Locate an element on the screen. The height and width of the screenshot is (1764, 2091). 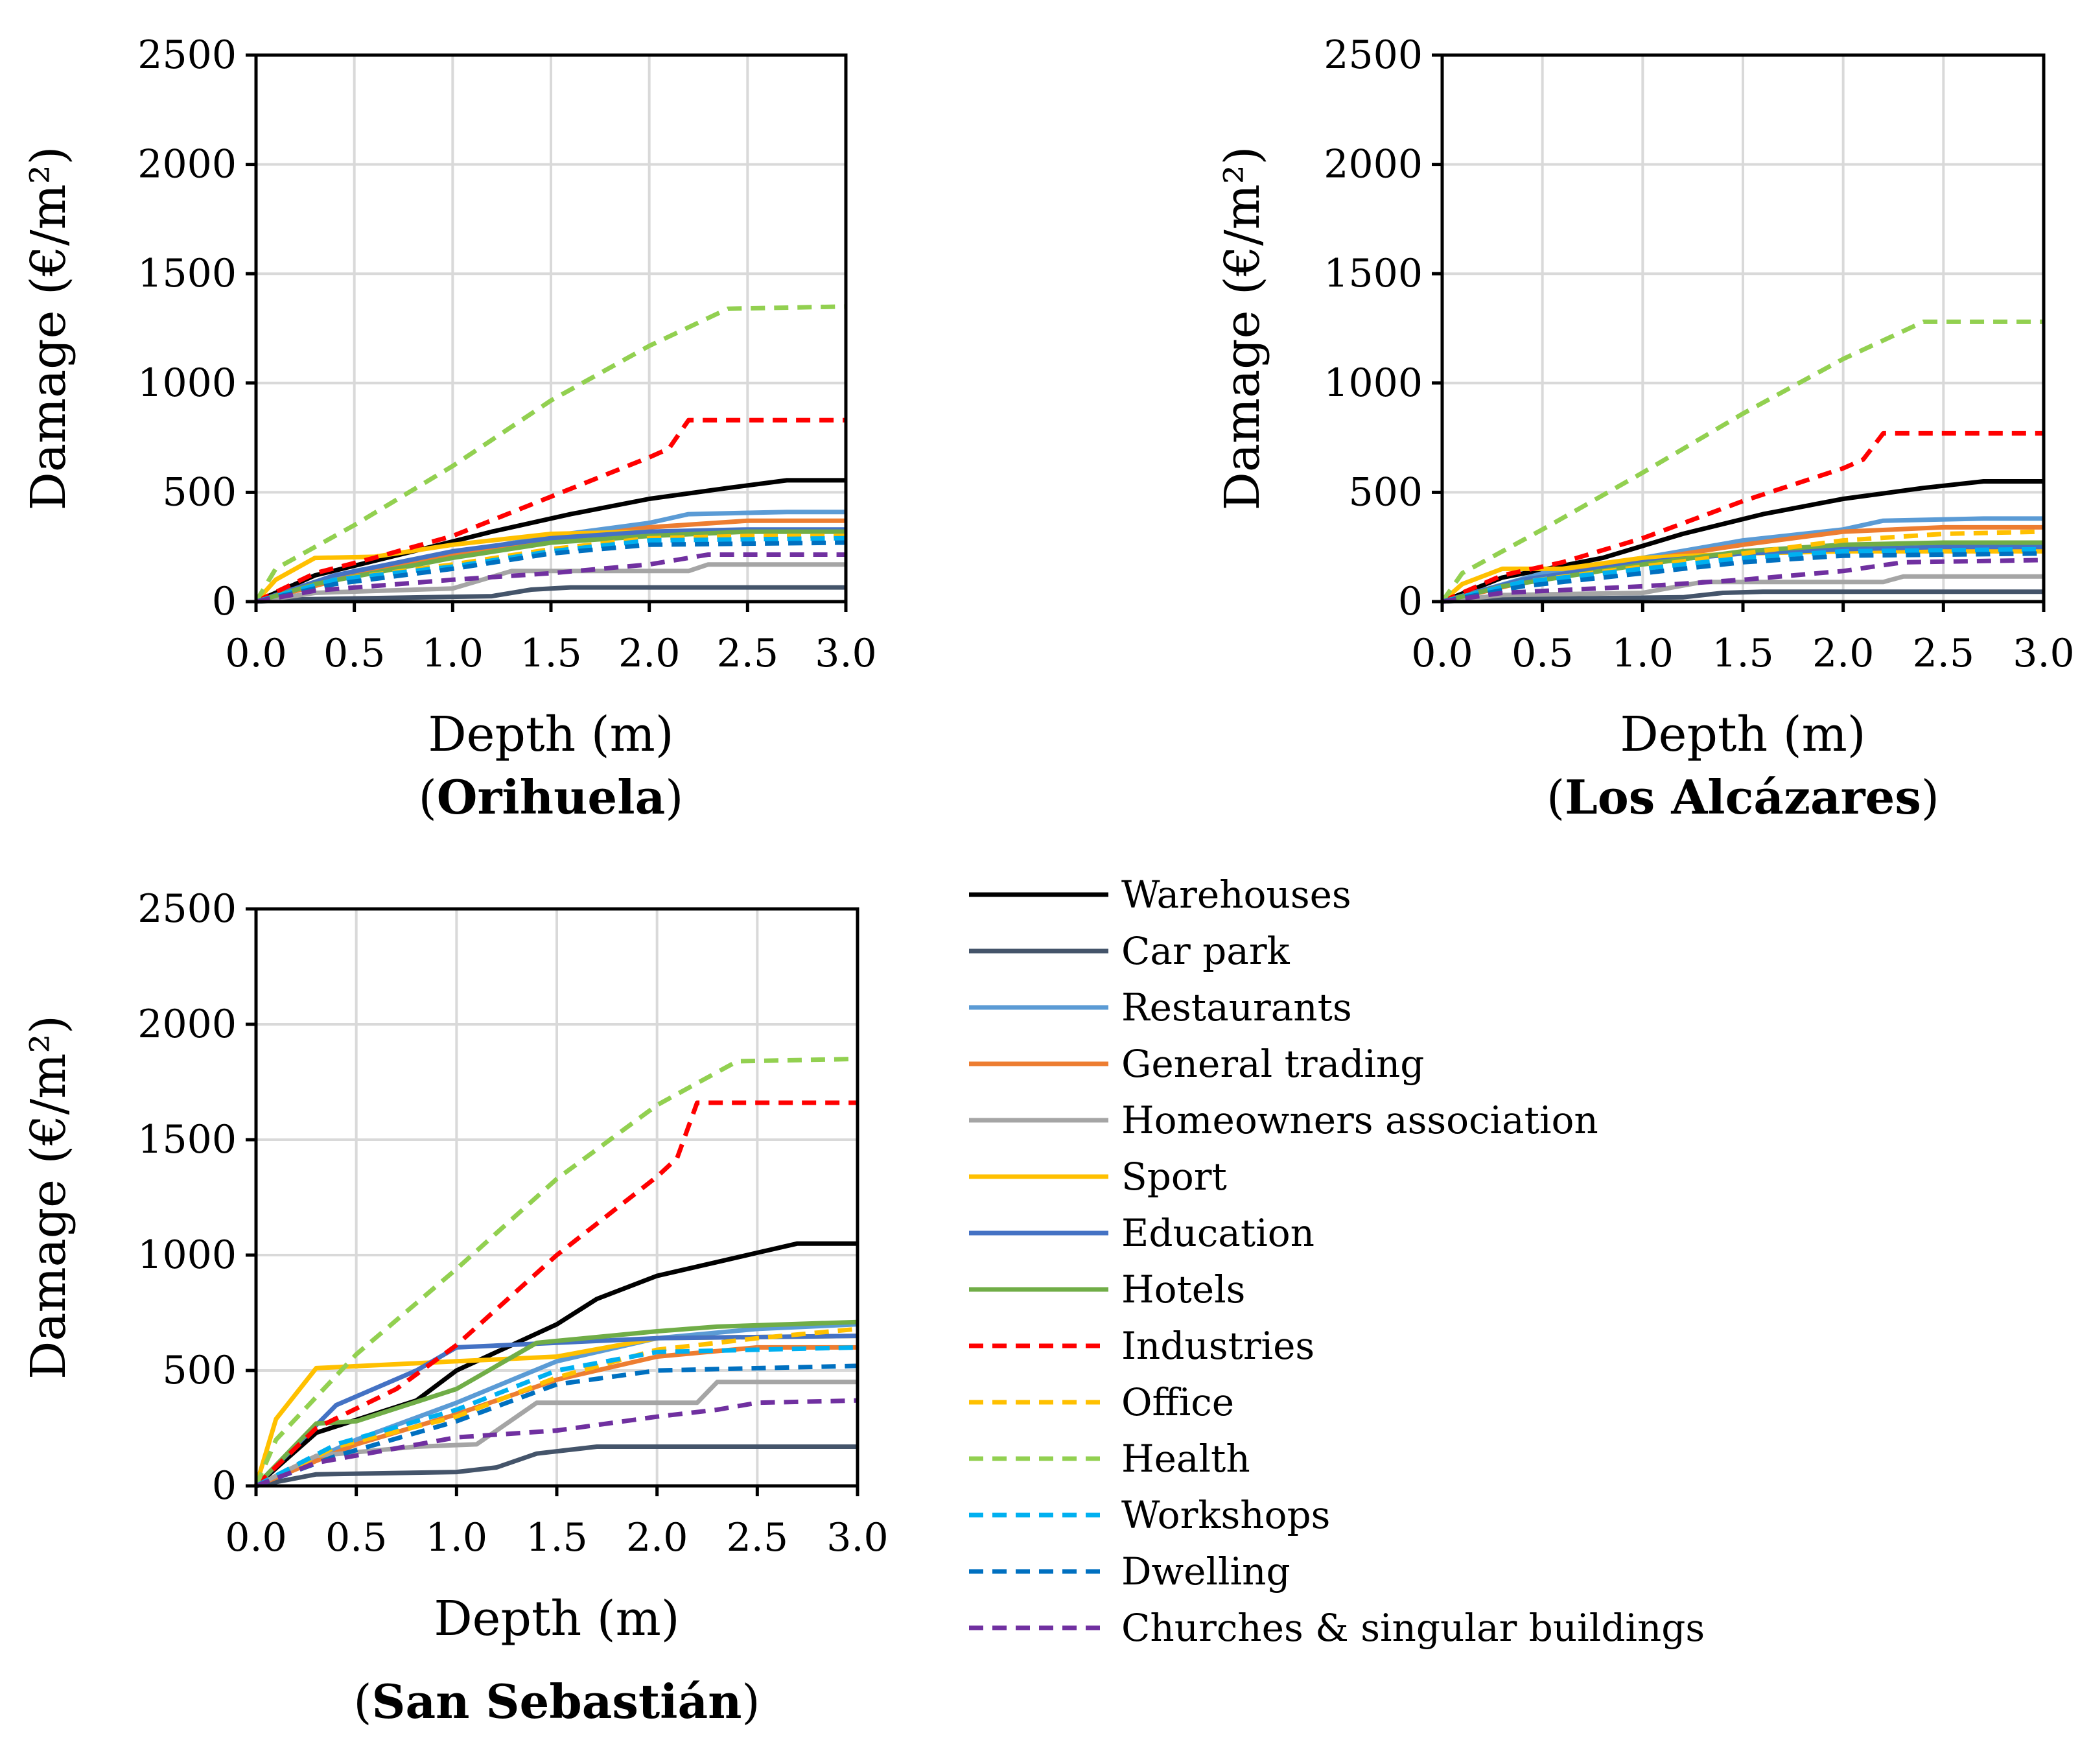
series-line-warehouses is located at coordinates (550, 541).